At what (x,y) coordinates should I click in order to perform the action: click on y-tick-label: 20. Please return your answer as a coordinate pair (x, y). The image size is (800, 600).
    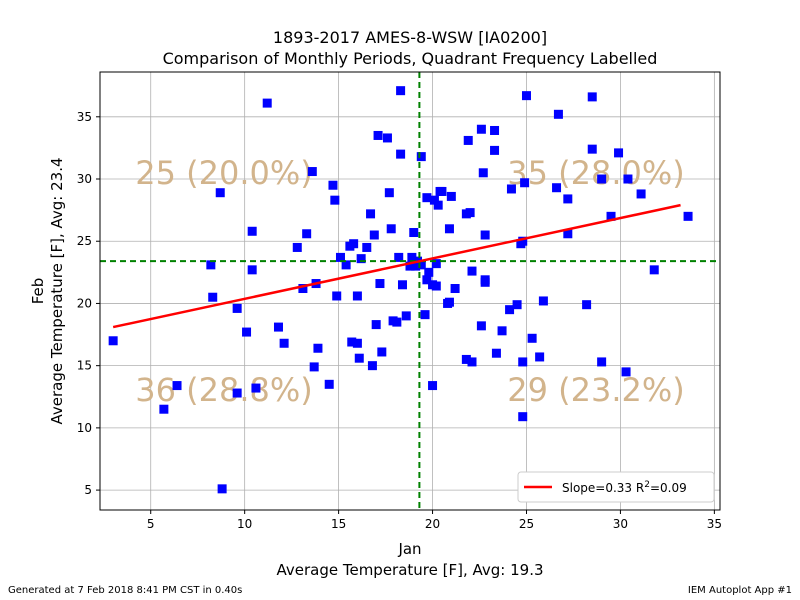
    Looking at the image, I should click on (84, 303).